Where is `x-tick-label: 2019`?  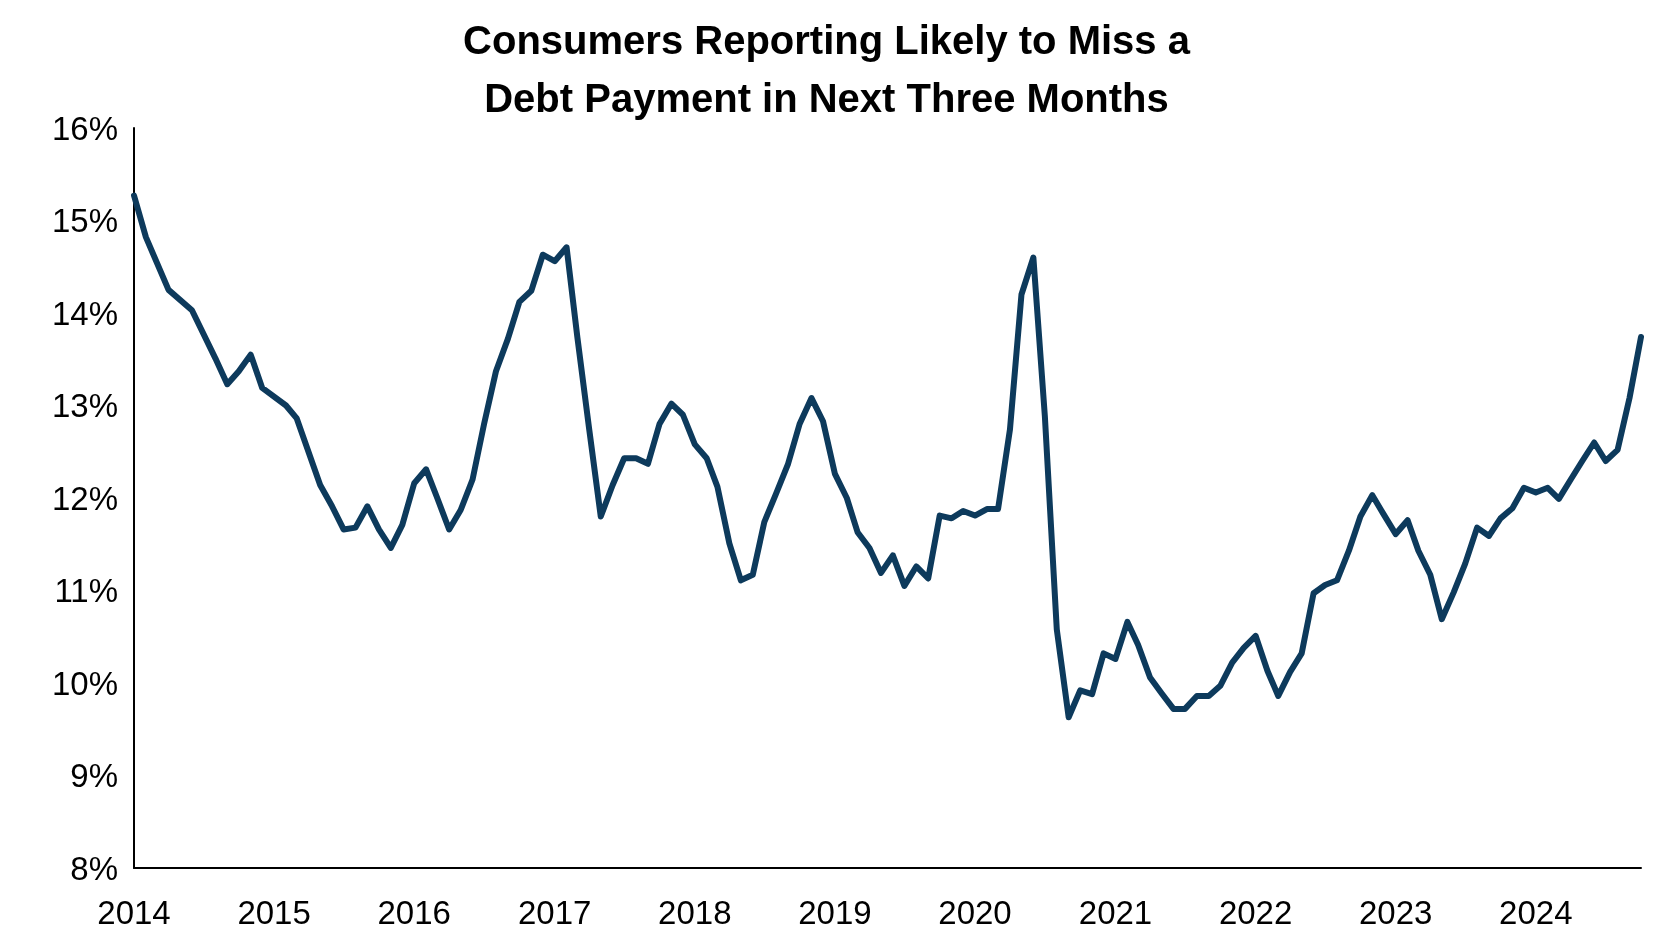 x-tick-label: 2019 is located at coordinates (835, 912).